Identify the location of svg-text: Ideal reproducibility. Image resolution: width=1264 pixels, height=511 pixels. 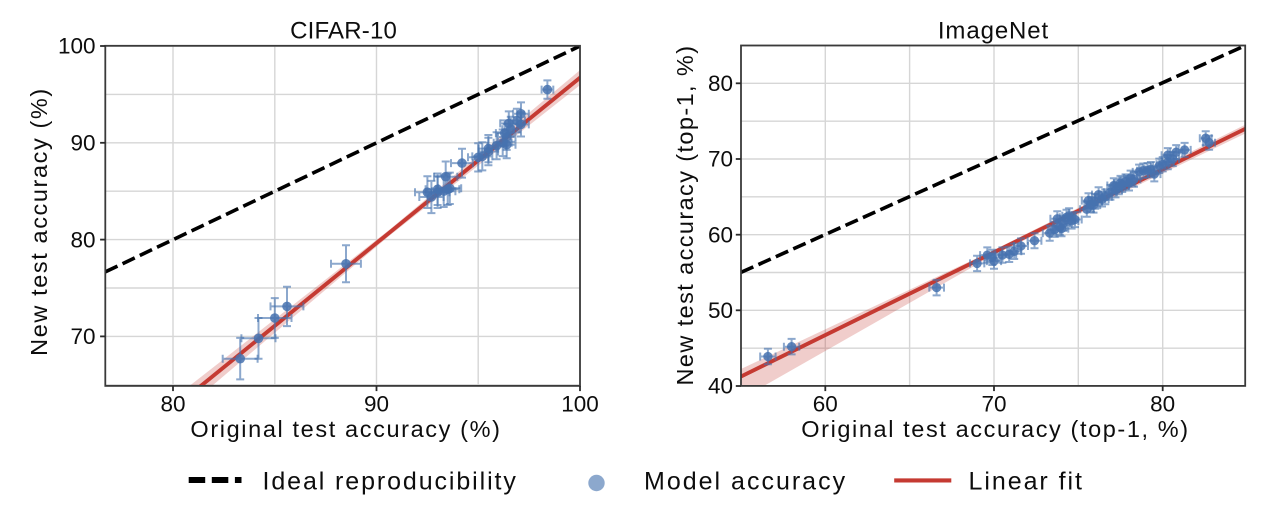
(390, 482).